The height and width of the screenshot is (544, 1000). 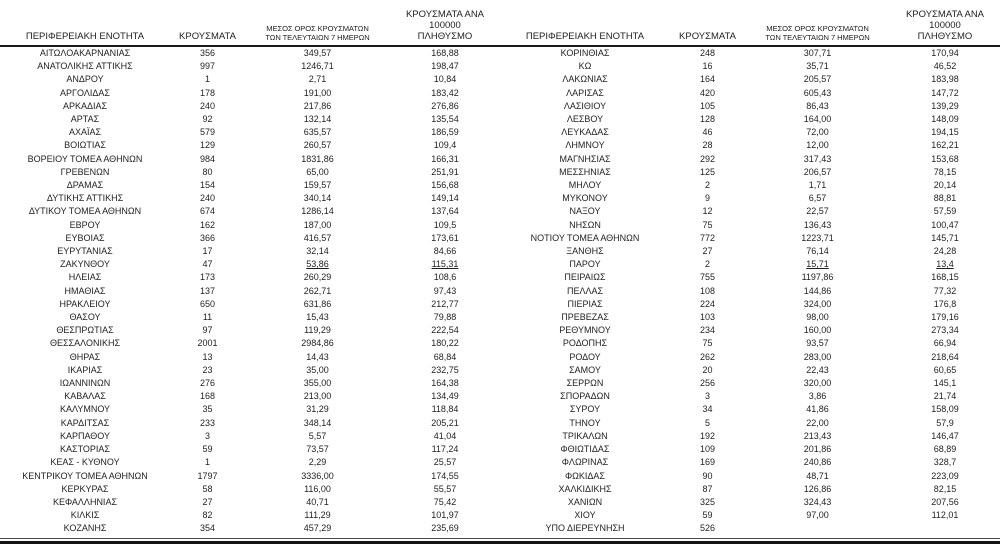 I want to click on cell-per100k: 46,52, so click(x=945, y=66).